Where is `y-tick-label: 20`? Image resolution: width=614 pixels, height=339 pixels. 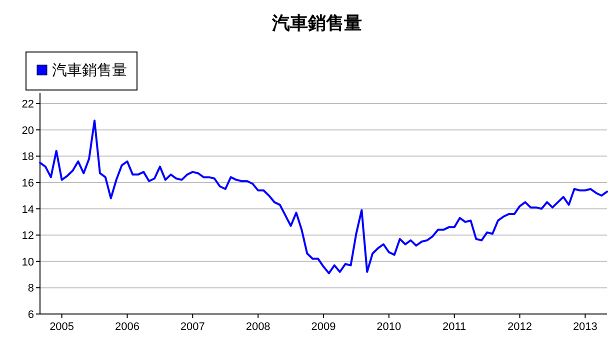
y-tick-label: 20 is located at coordinates (28, 130).